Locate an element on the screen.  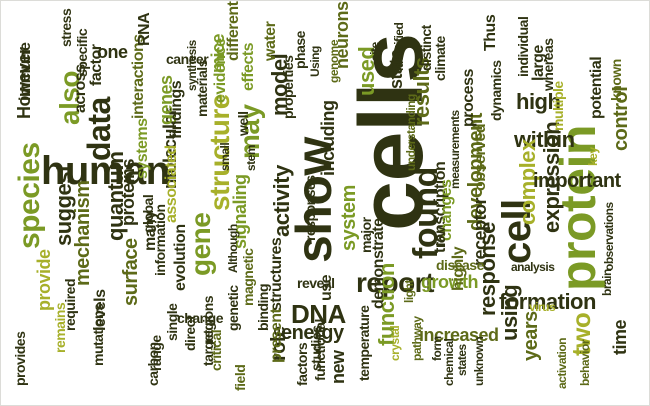
word-receptor: receptor is located at coordinates (480, 231).